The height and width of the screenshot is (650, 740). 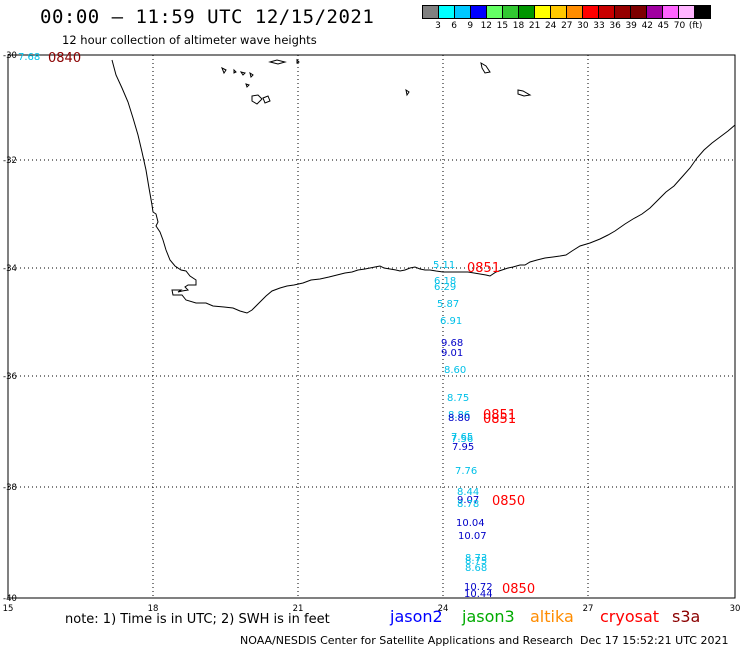 What do you see at coordinates (488, 616) in the screenshot?
I see `legend-jason3: jason3` at bounding box center [488, 616].